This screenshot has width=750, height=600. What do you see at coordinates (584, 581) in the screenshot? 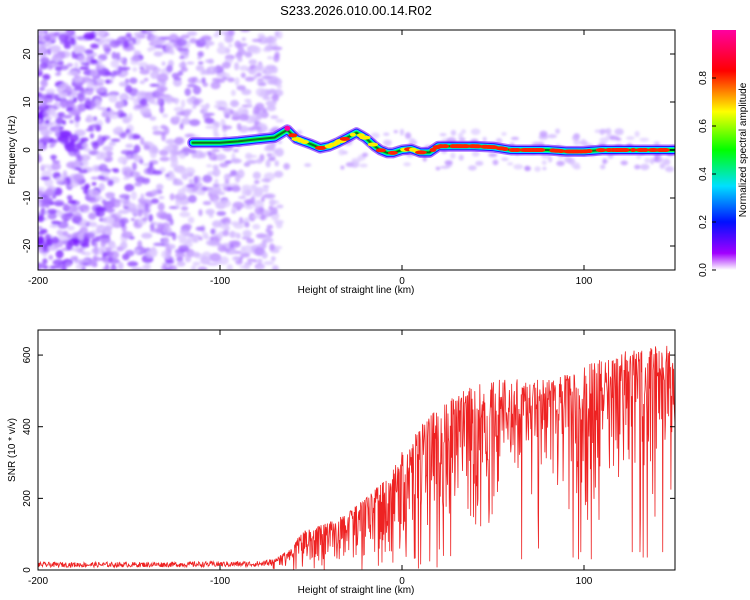
I see `snr-x-tick-label: 100` at bounding box center [584, 581].